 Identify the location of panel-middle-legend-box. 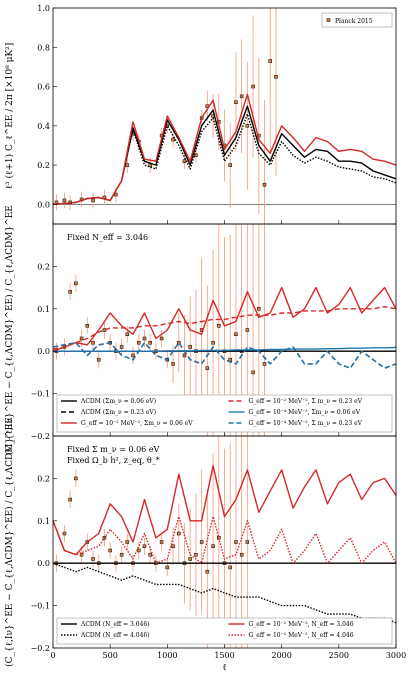
(224, 413).